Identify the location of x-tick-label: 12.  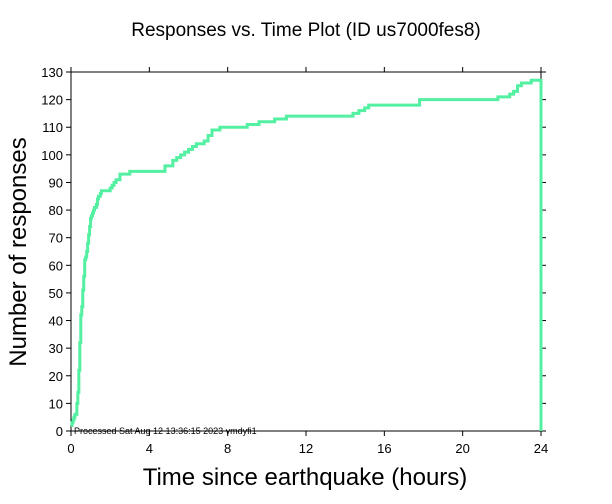
(306, 448).